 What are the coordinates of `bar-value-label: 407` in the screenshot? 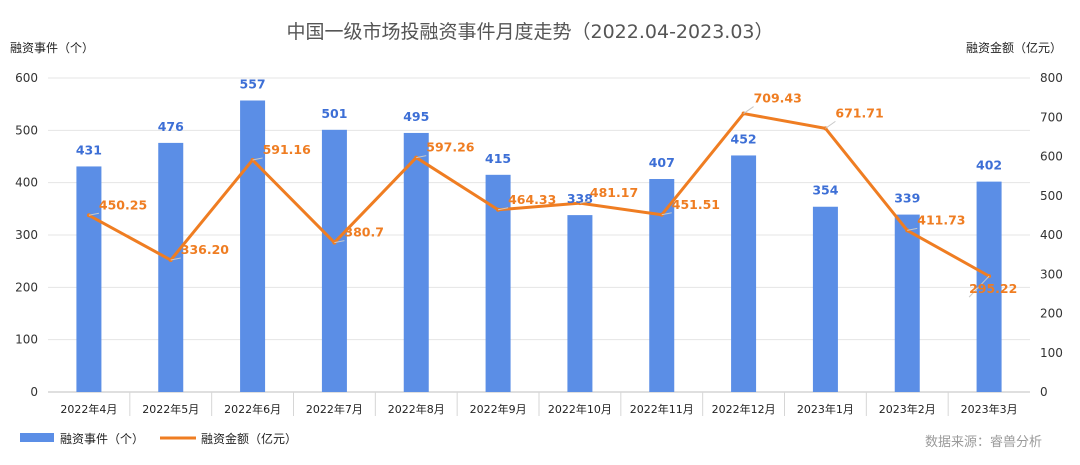 It's located at (662, 162).